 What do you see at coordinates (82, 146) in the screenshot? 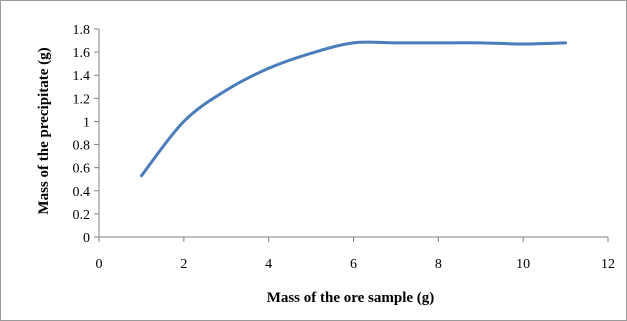
I see `y-tick-label: 0.8` at bounding box center [82, 146].